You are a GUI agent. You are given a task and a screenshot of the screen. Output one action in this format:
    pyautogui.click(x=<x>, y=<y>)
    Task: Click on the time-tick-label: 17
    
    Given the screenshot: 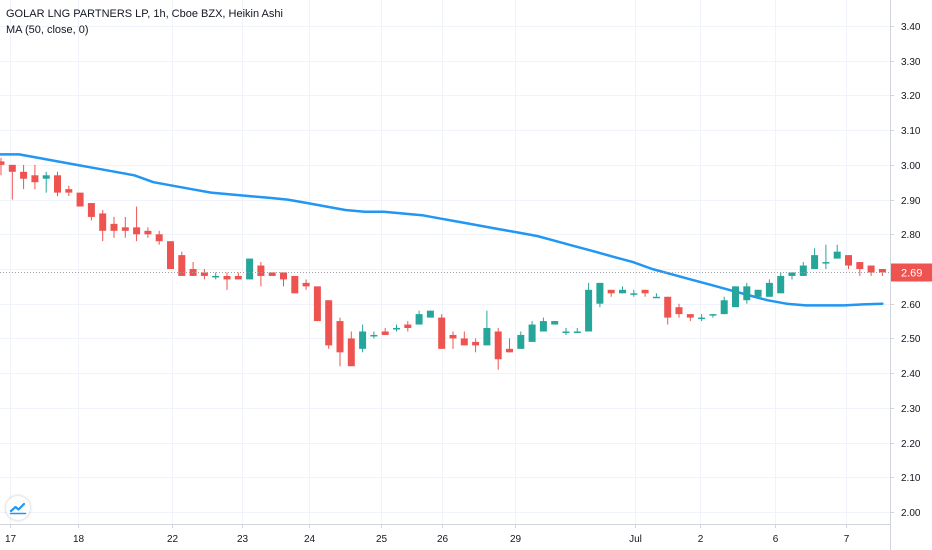 What is the action you would take?
    pyautogui.click(x=11, y=539)
    